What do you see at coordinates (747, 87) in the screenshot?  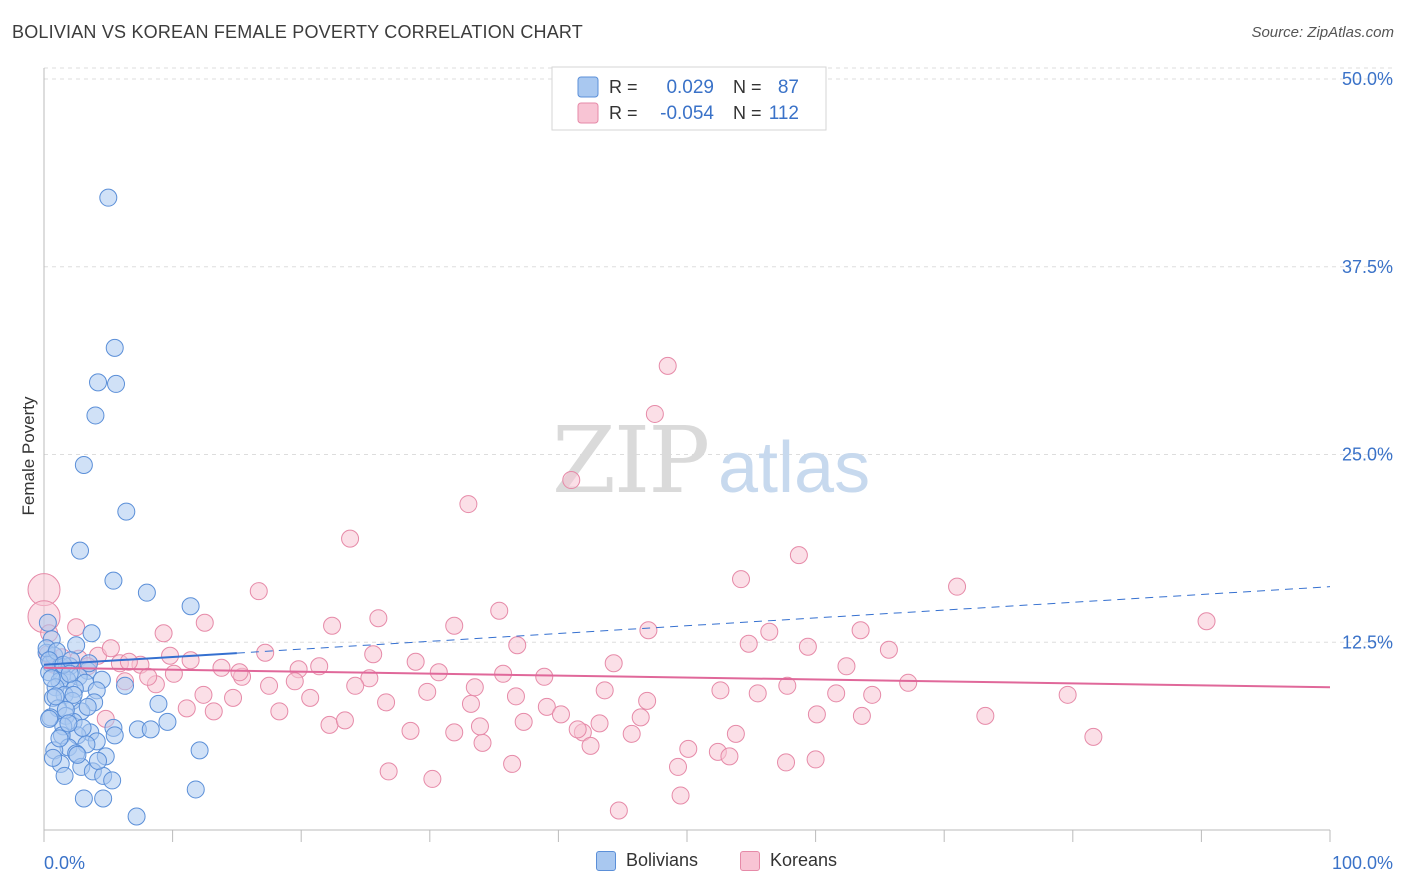 I see `legend-n-label-bolivians: N =` at bounding box center [747, 87].